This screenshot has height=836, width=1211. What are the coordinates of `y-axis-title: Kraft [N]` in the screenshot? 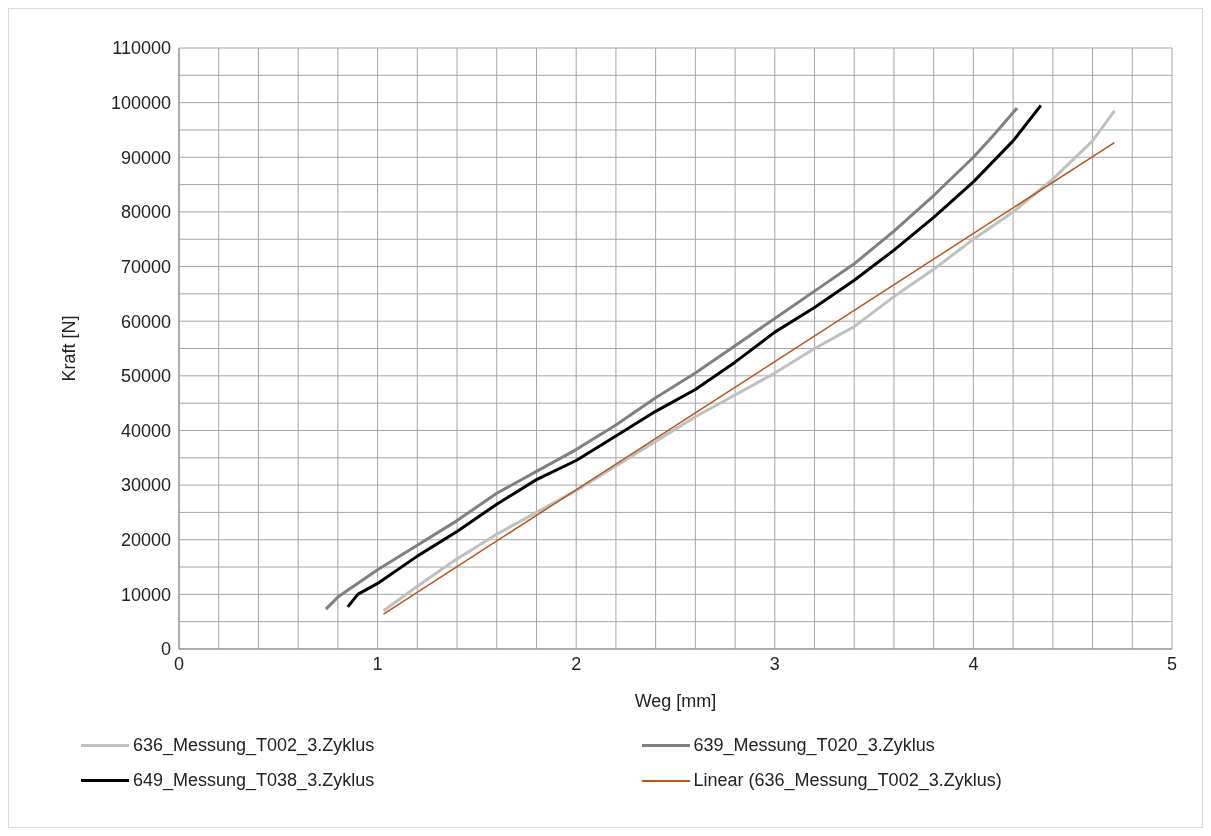 It's located at (69, 348).